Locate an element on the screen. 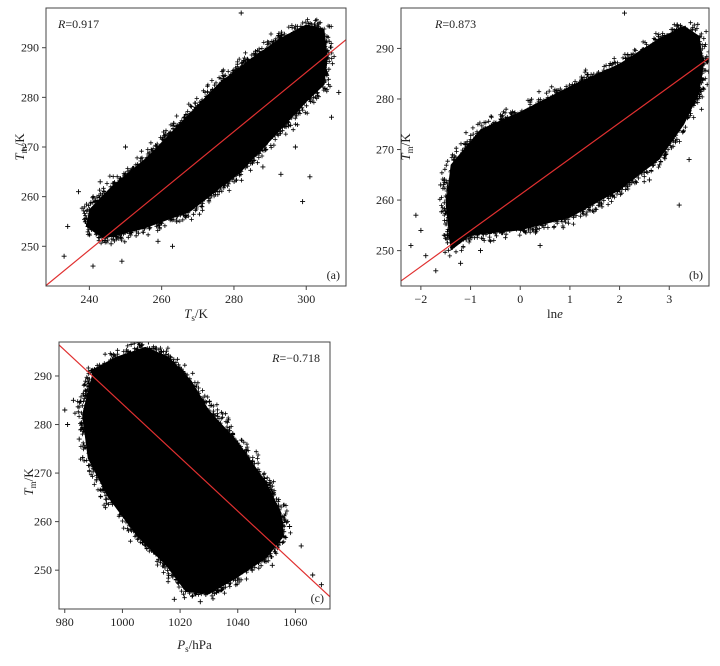 Image resolution: width=720 pixels, height=666 pixels. scatter-outliers is located at coordinates (193, 473).